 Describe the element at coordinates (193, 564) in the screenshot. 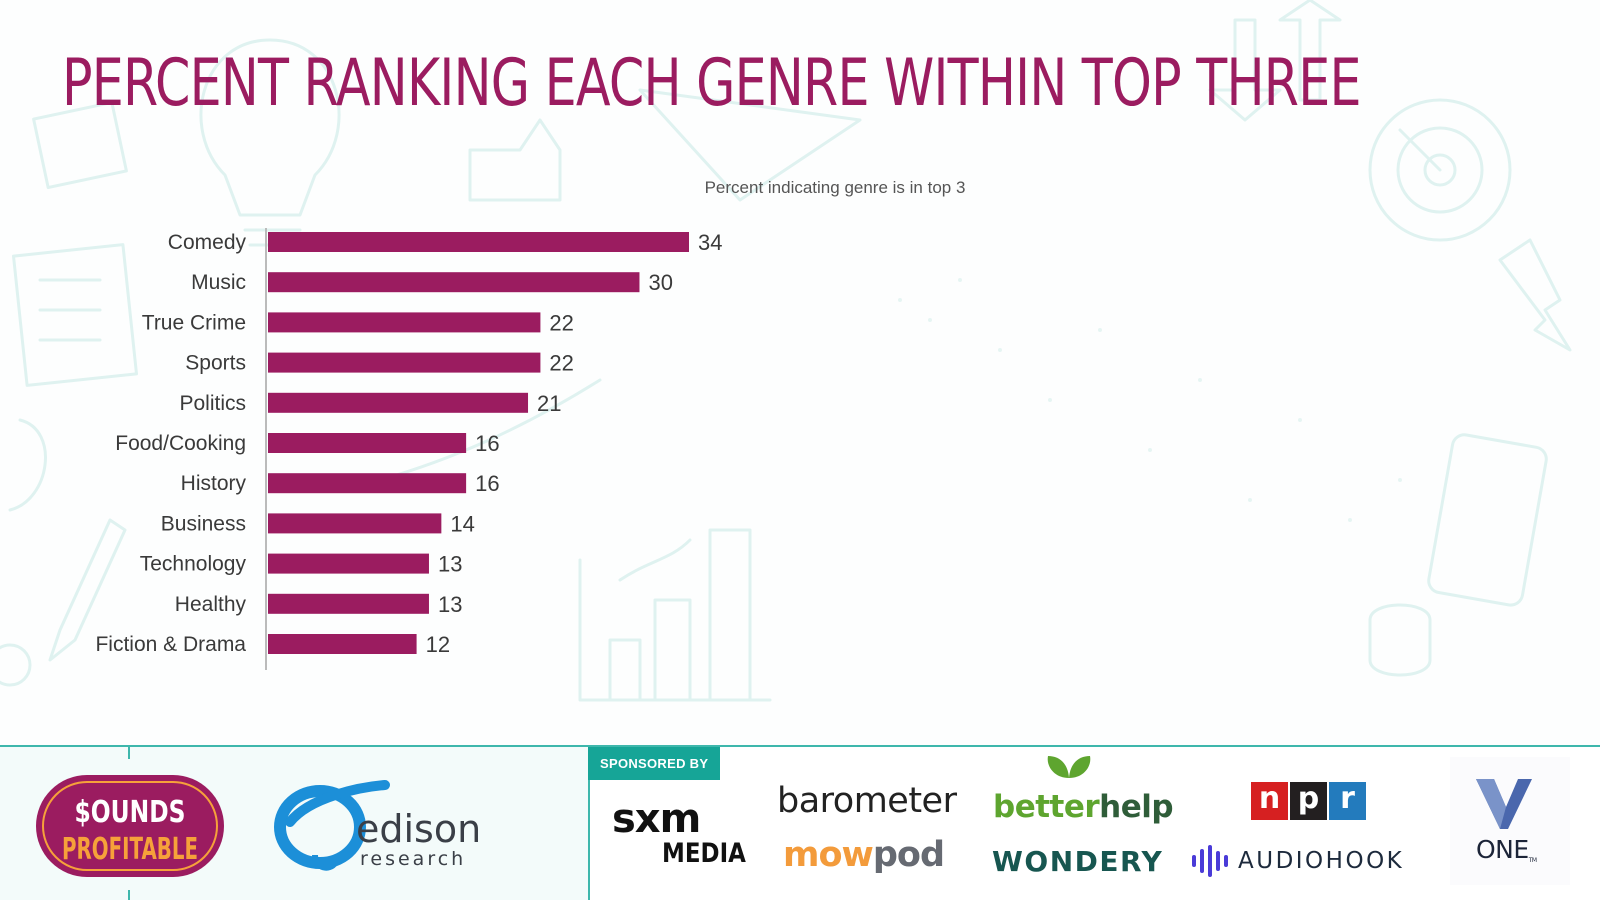

I see `category-label: Technology` at that location.